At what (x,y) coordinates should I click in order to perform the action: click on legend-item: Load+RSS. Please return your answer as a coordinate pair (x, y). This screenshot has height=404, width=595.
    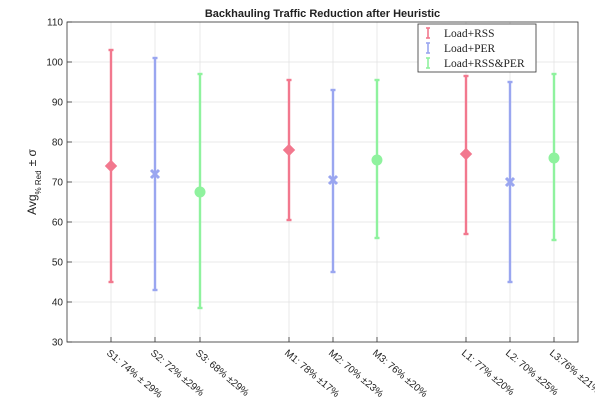
    Looking at the image, I should click on (460, 33).